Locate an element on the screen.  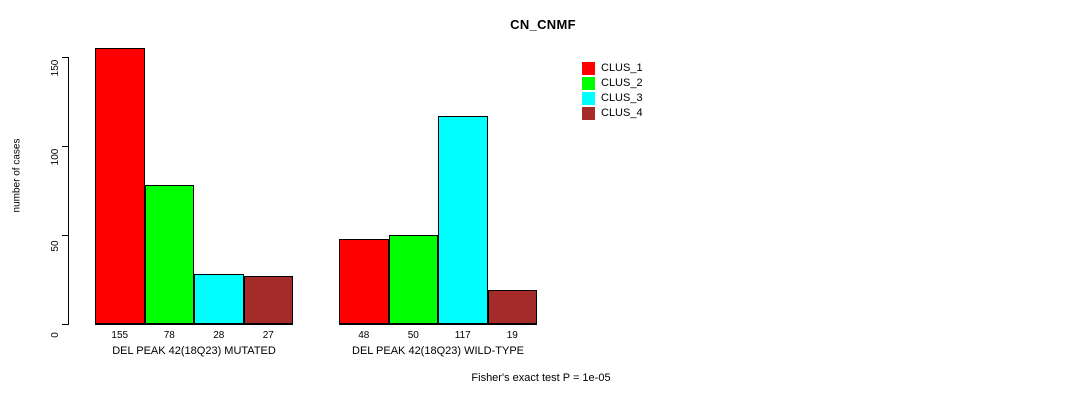
legend-item-label: CLUS_1 is located at coordinates (622, 68).